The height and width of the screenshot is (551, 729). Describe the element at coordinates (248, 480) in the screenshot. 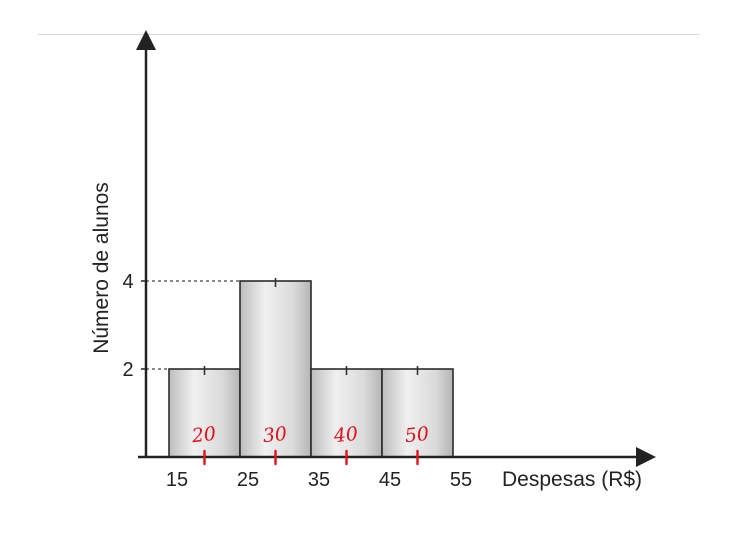

I see `x-tick-label: 25` at that location.